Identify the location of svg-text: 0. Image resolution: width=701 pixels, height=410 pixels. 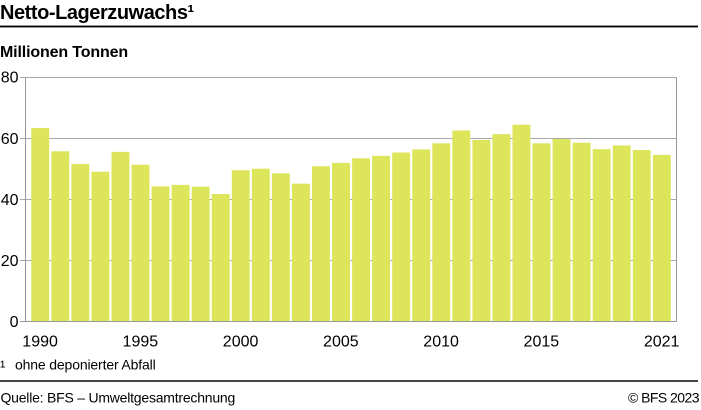
(14, 322).